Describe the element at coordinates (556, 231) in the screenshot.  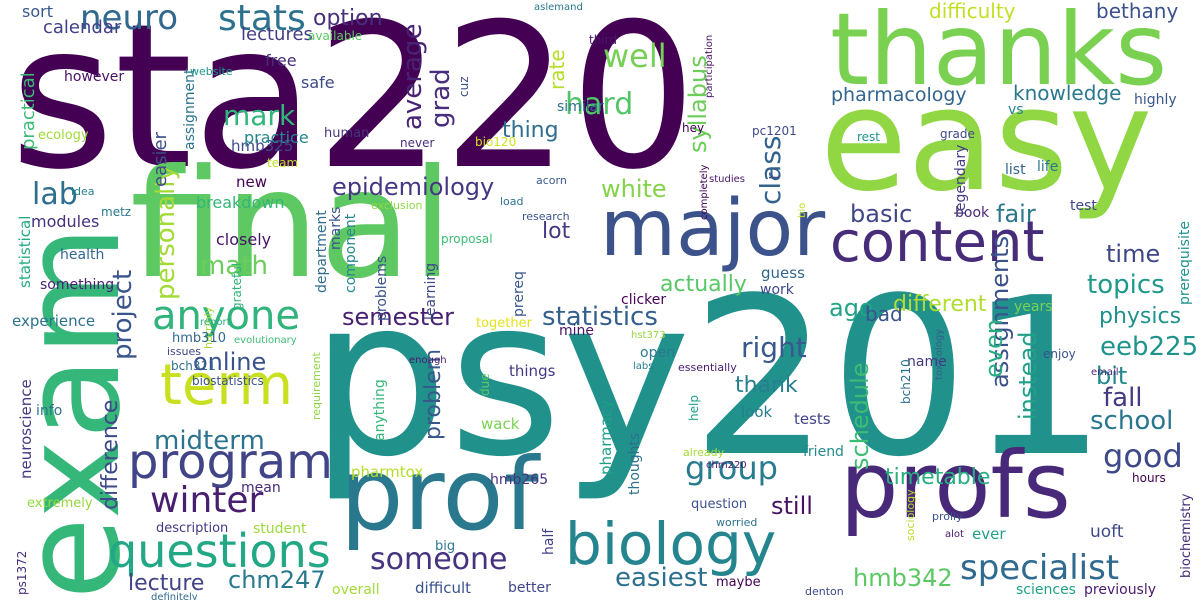
I see `word-lot: lot` at that location.